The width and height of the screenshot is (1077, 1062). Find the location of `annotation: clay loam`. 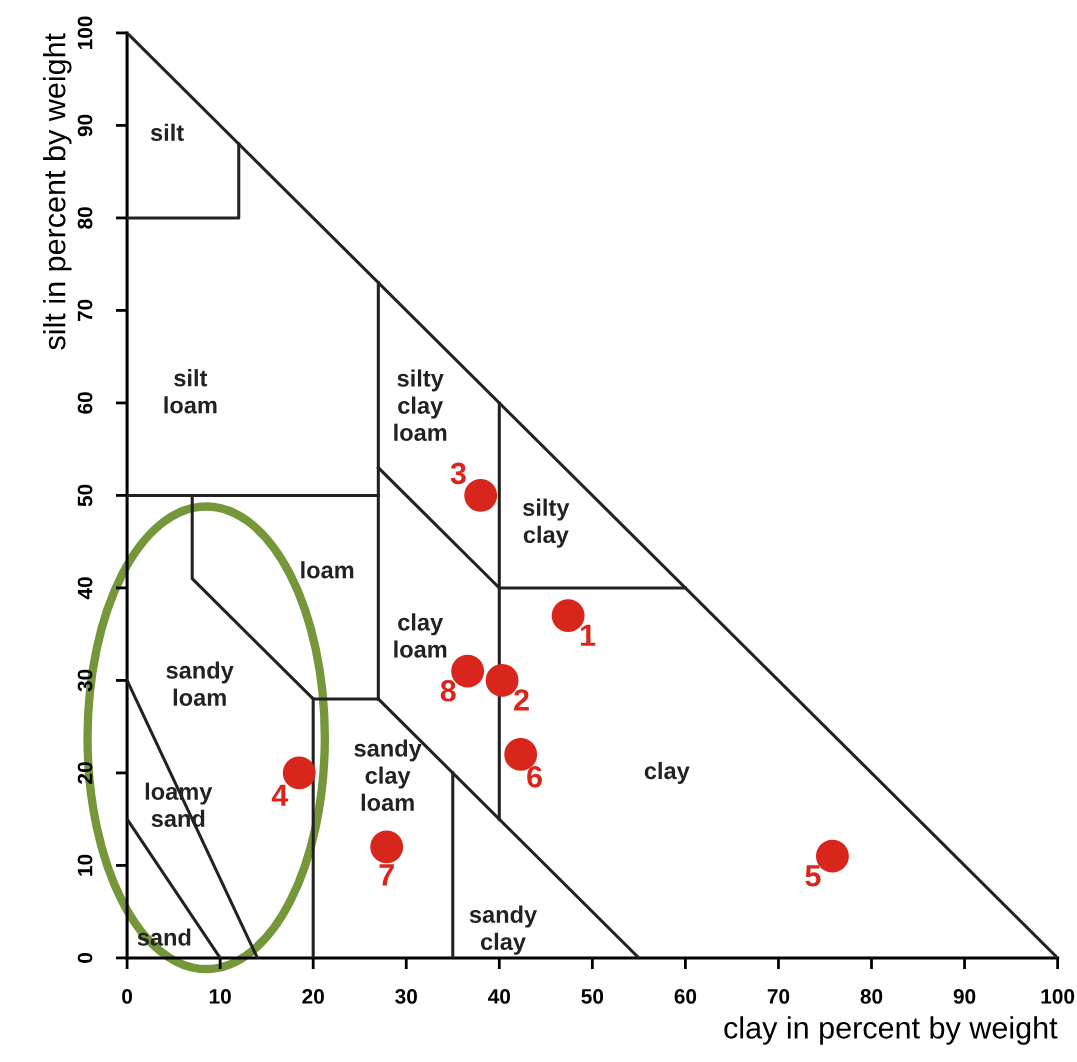

annotation: clay loam is located at coordinates (420, 635).